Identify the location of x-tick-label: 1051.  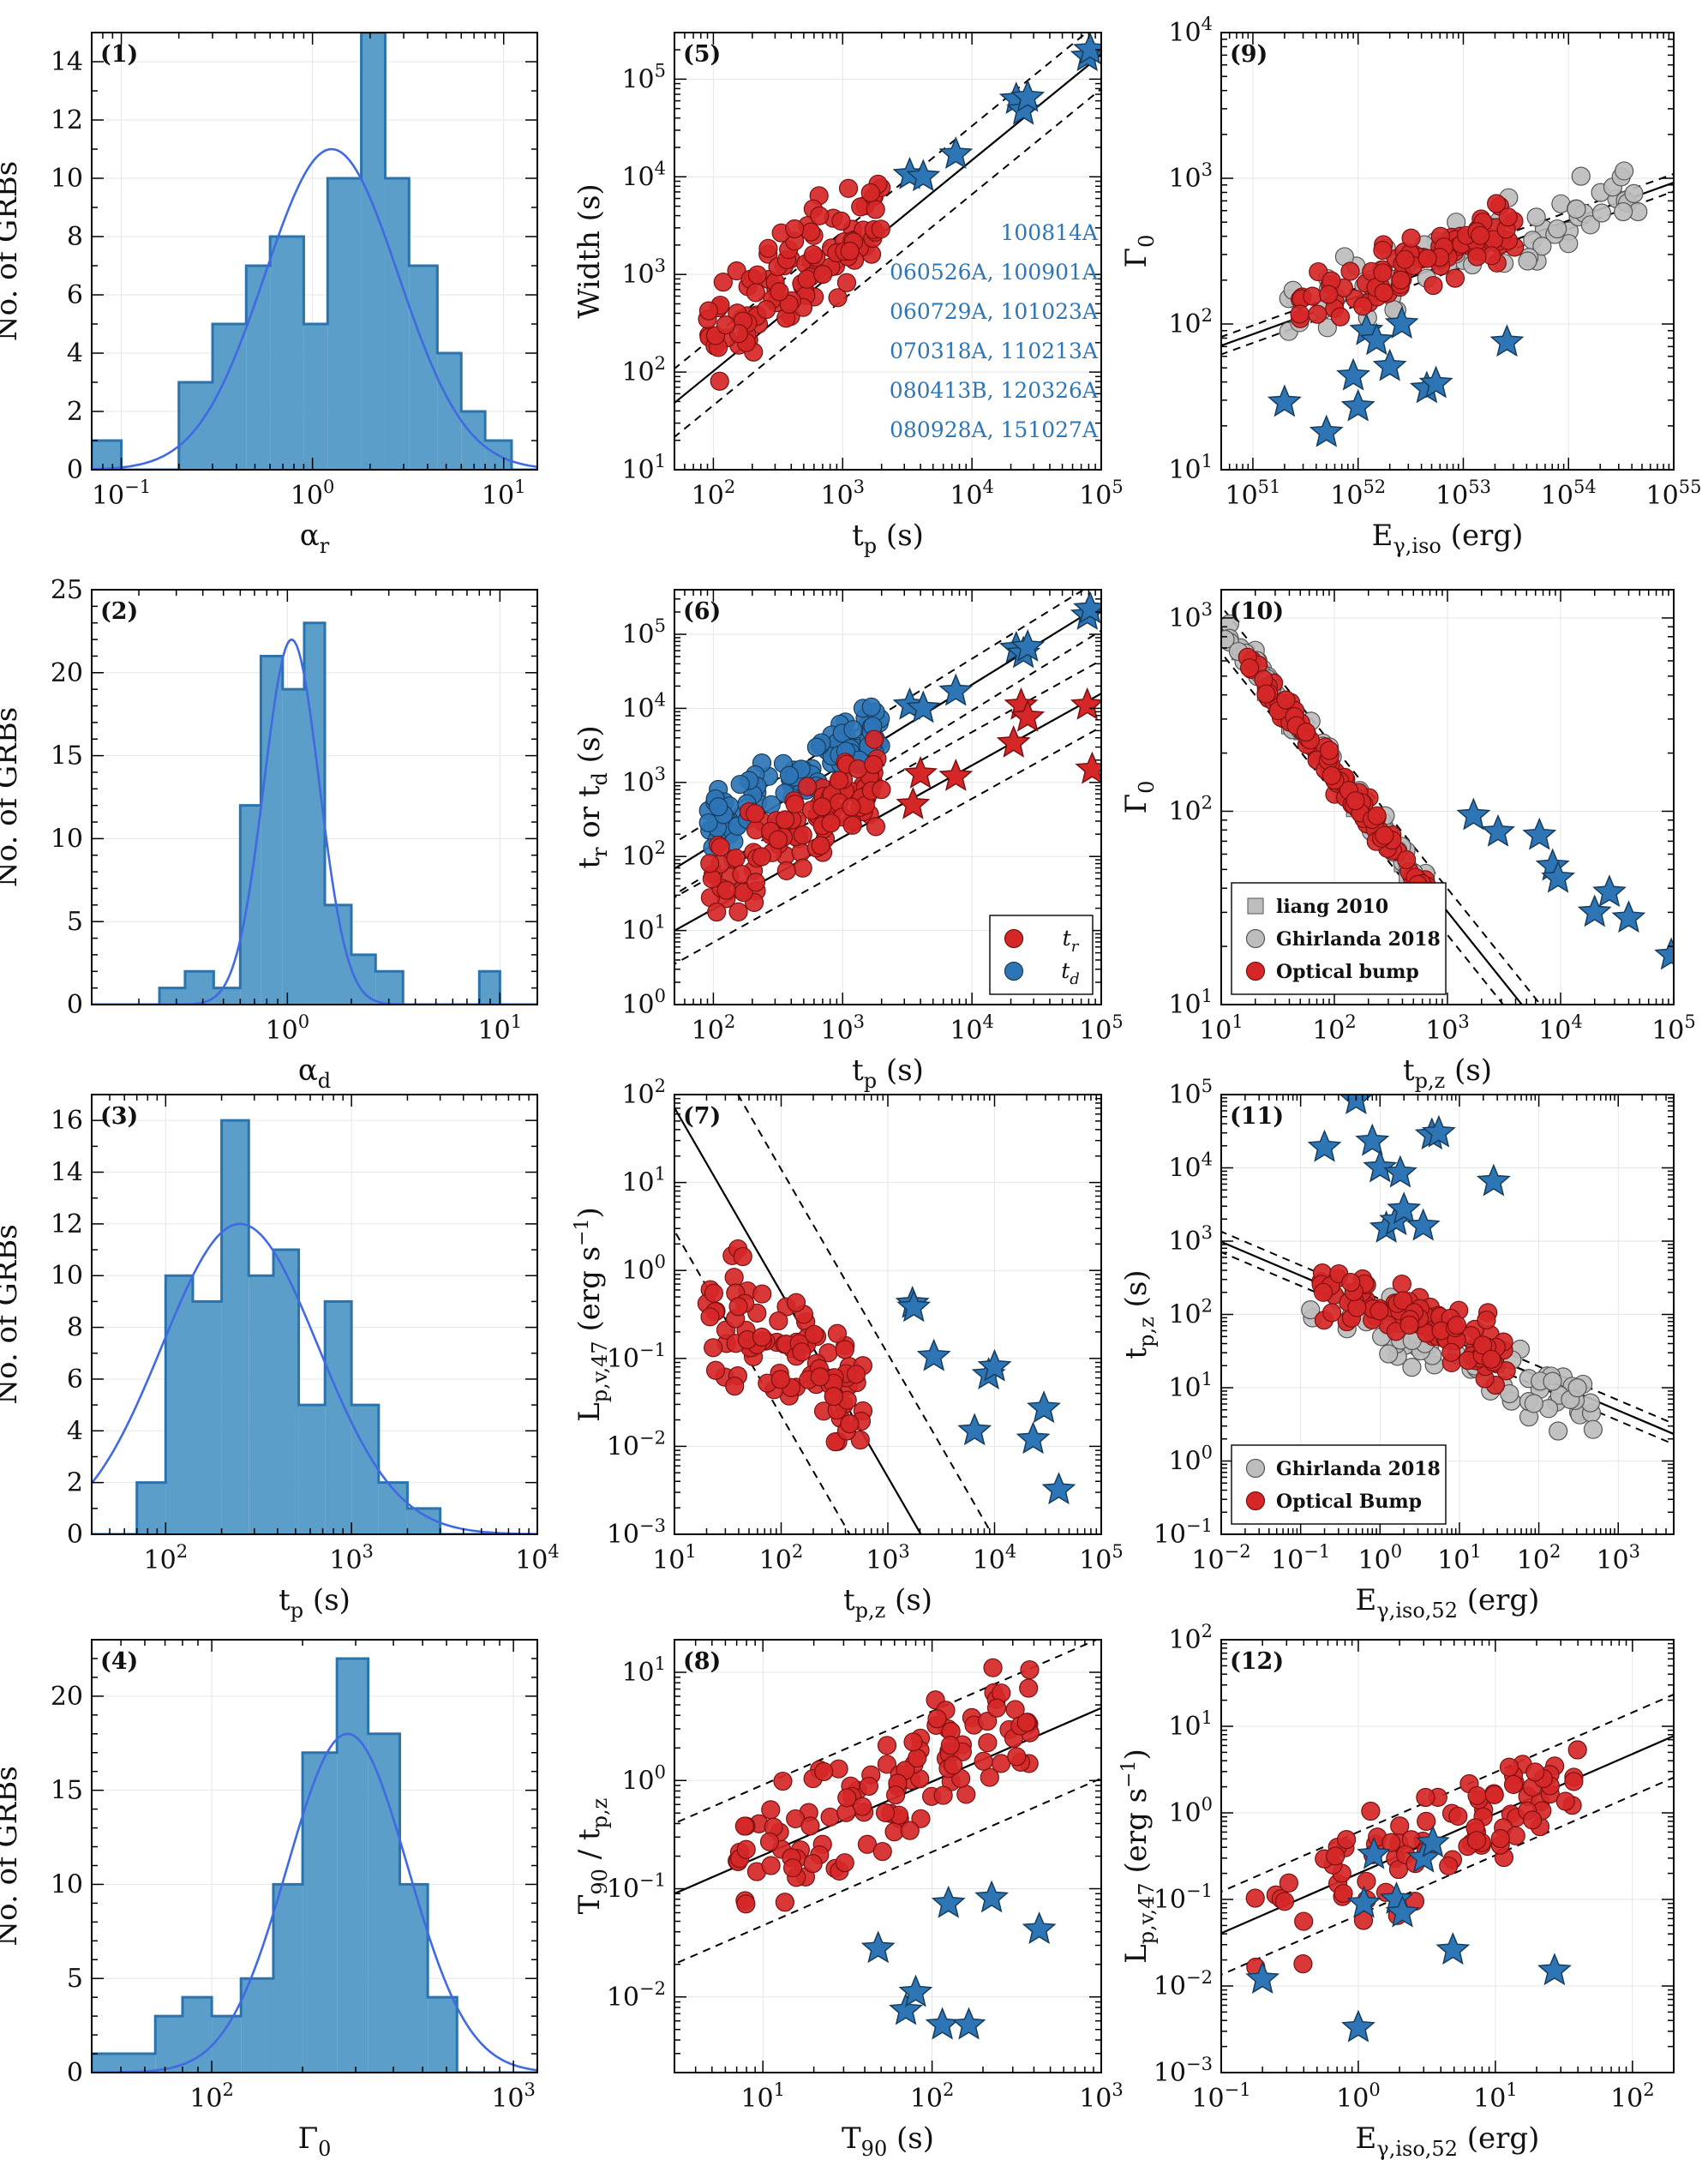
(1252, 494).